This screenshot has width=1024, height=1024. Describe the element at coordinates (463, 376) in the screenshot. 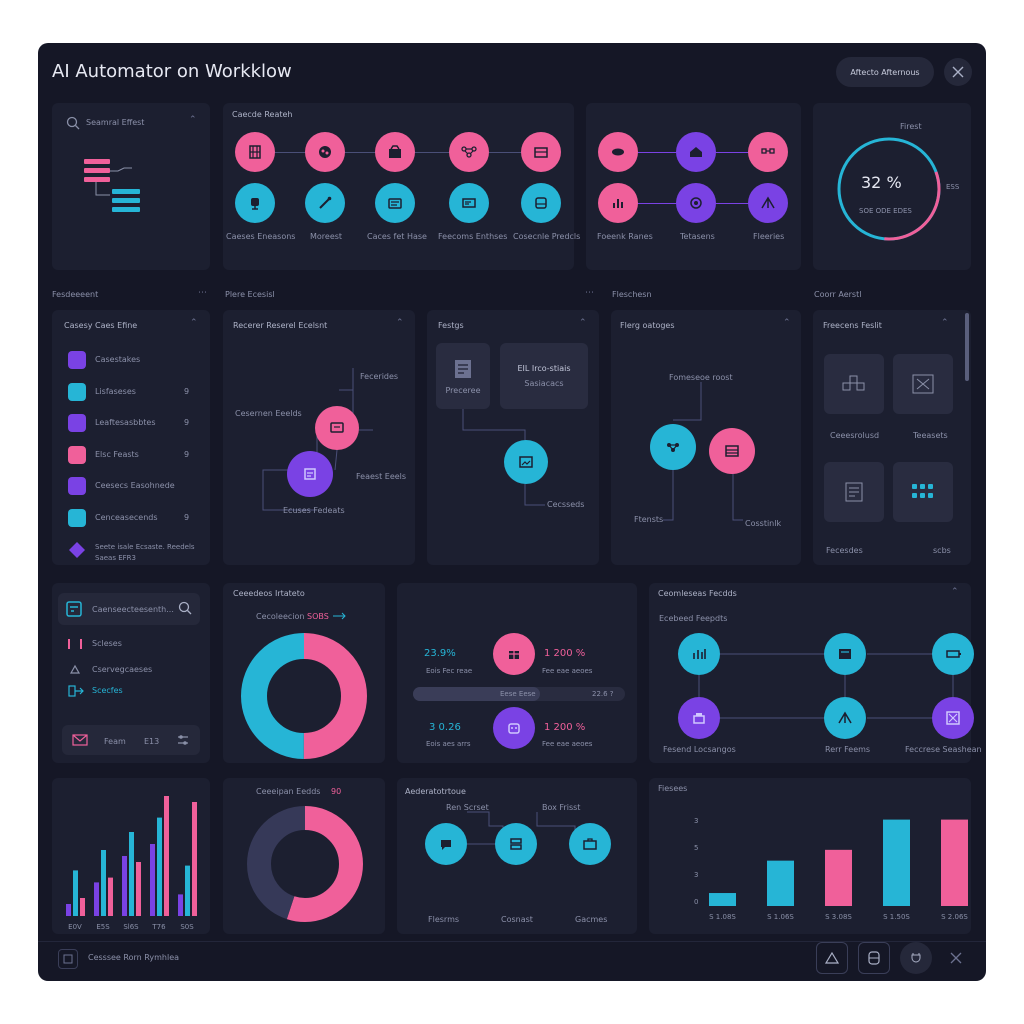

I see `preview-tile: Preceree` at that location.